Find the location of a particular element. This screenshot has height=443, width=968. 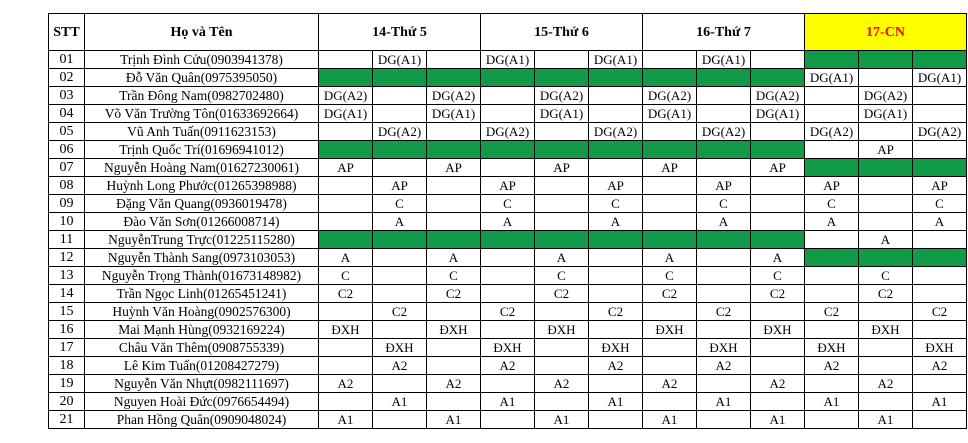

row-name: Nguyễn Trọng Thành(01673148982) is located at coordinates (201, 275).